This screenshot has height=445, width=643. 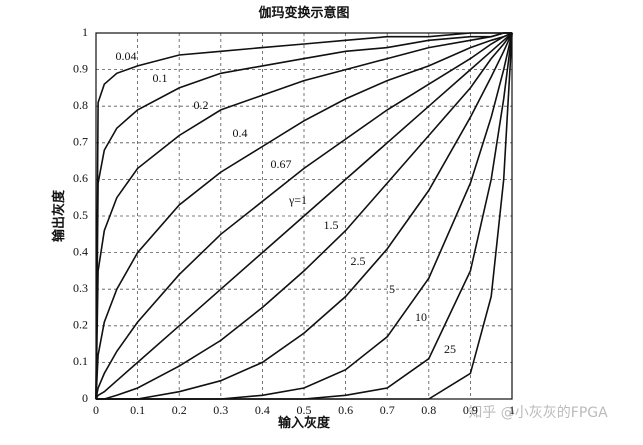 What do you see at coordinates (450, 349) in the screenshot?
I see `curve-label: 25` at bounding box center [450, 349].